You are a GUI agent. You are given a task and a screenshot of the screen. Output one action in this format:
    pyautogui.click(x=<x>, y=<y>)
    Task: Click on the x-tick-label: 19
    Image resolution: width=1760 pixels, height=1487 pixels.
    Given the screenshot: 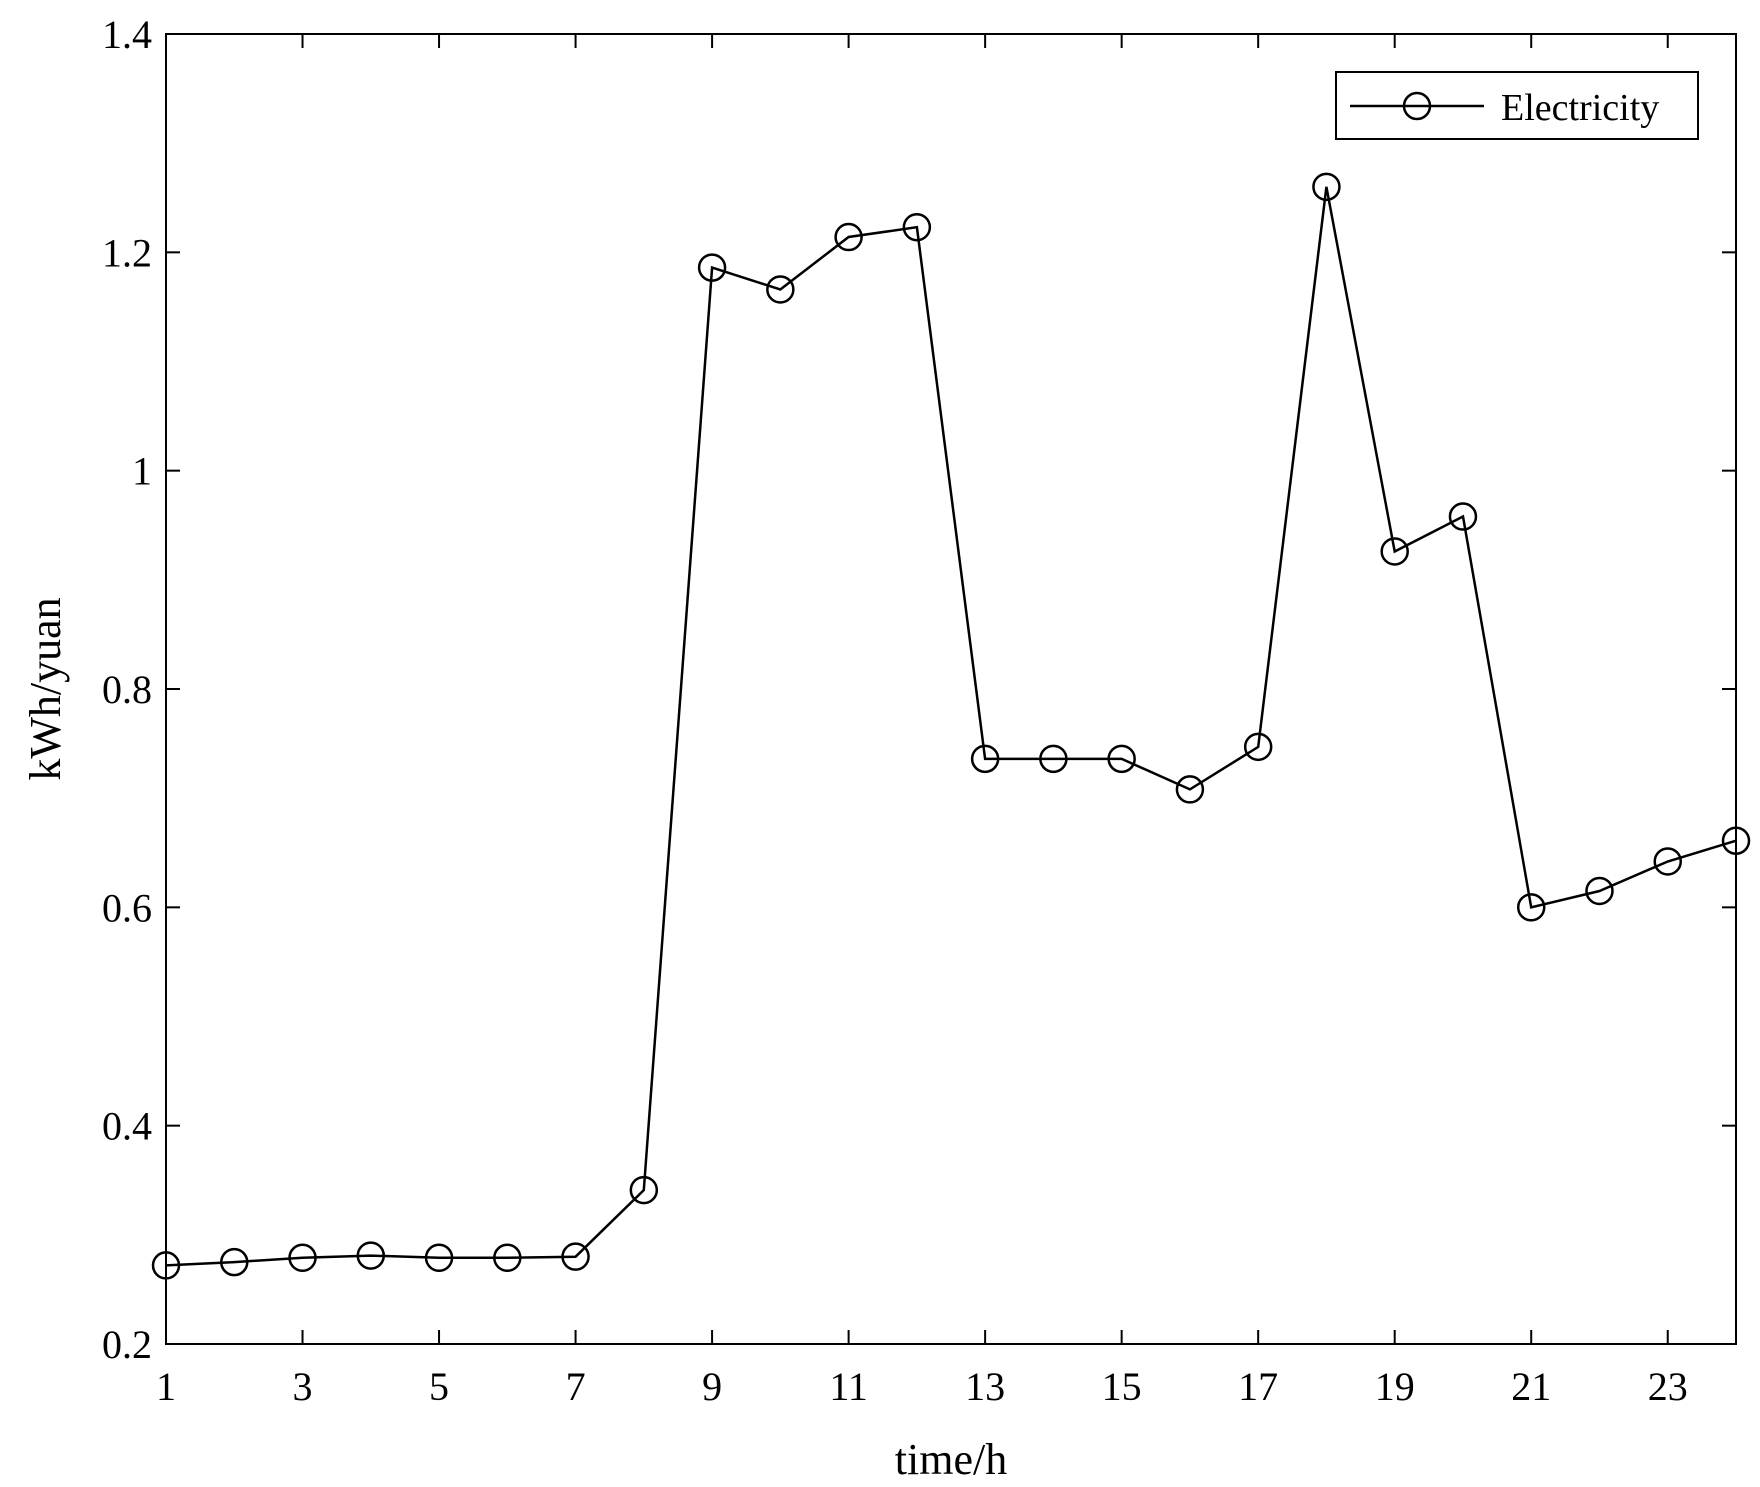 What is the action you would take?
    pyautogui.click(x=1395, y=1386)
    